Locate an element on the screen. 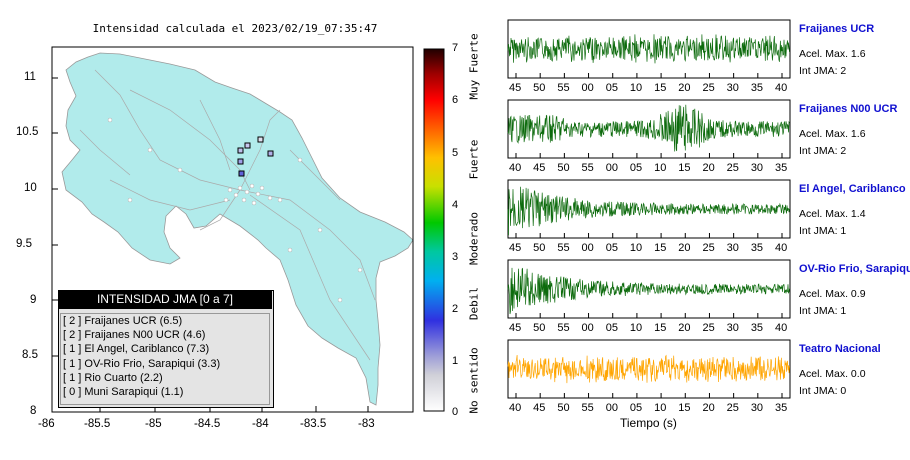 The width and height of the screenshot is (910, 460). waveform-station-name: OV-Rio Frio, Sarapiqui is located at coordinates (854, 269).